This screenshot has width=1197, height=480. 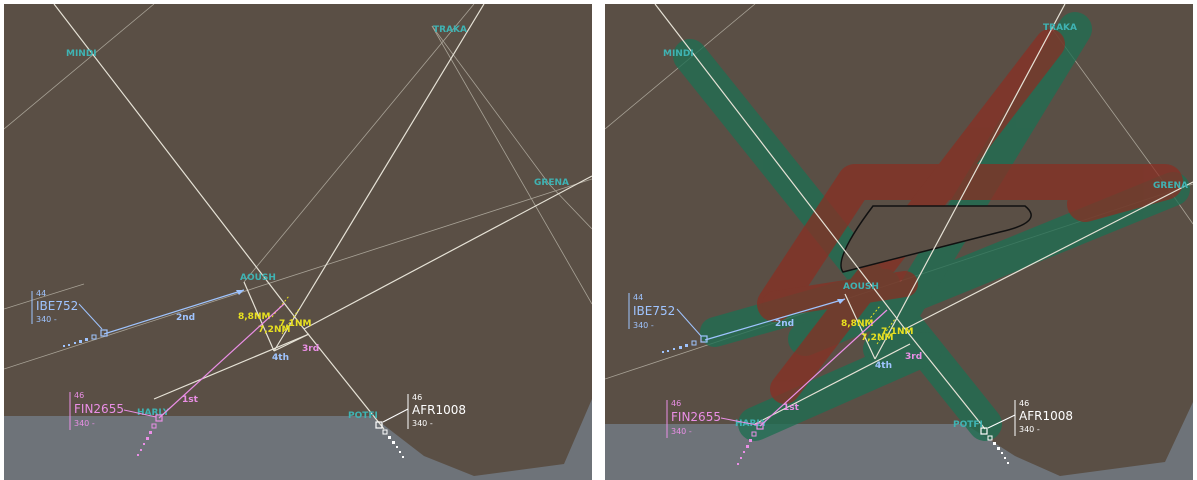 I want to click on route-link, so click(x=291, y=342).